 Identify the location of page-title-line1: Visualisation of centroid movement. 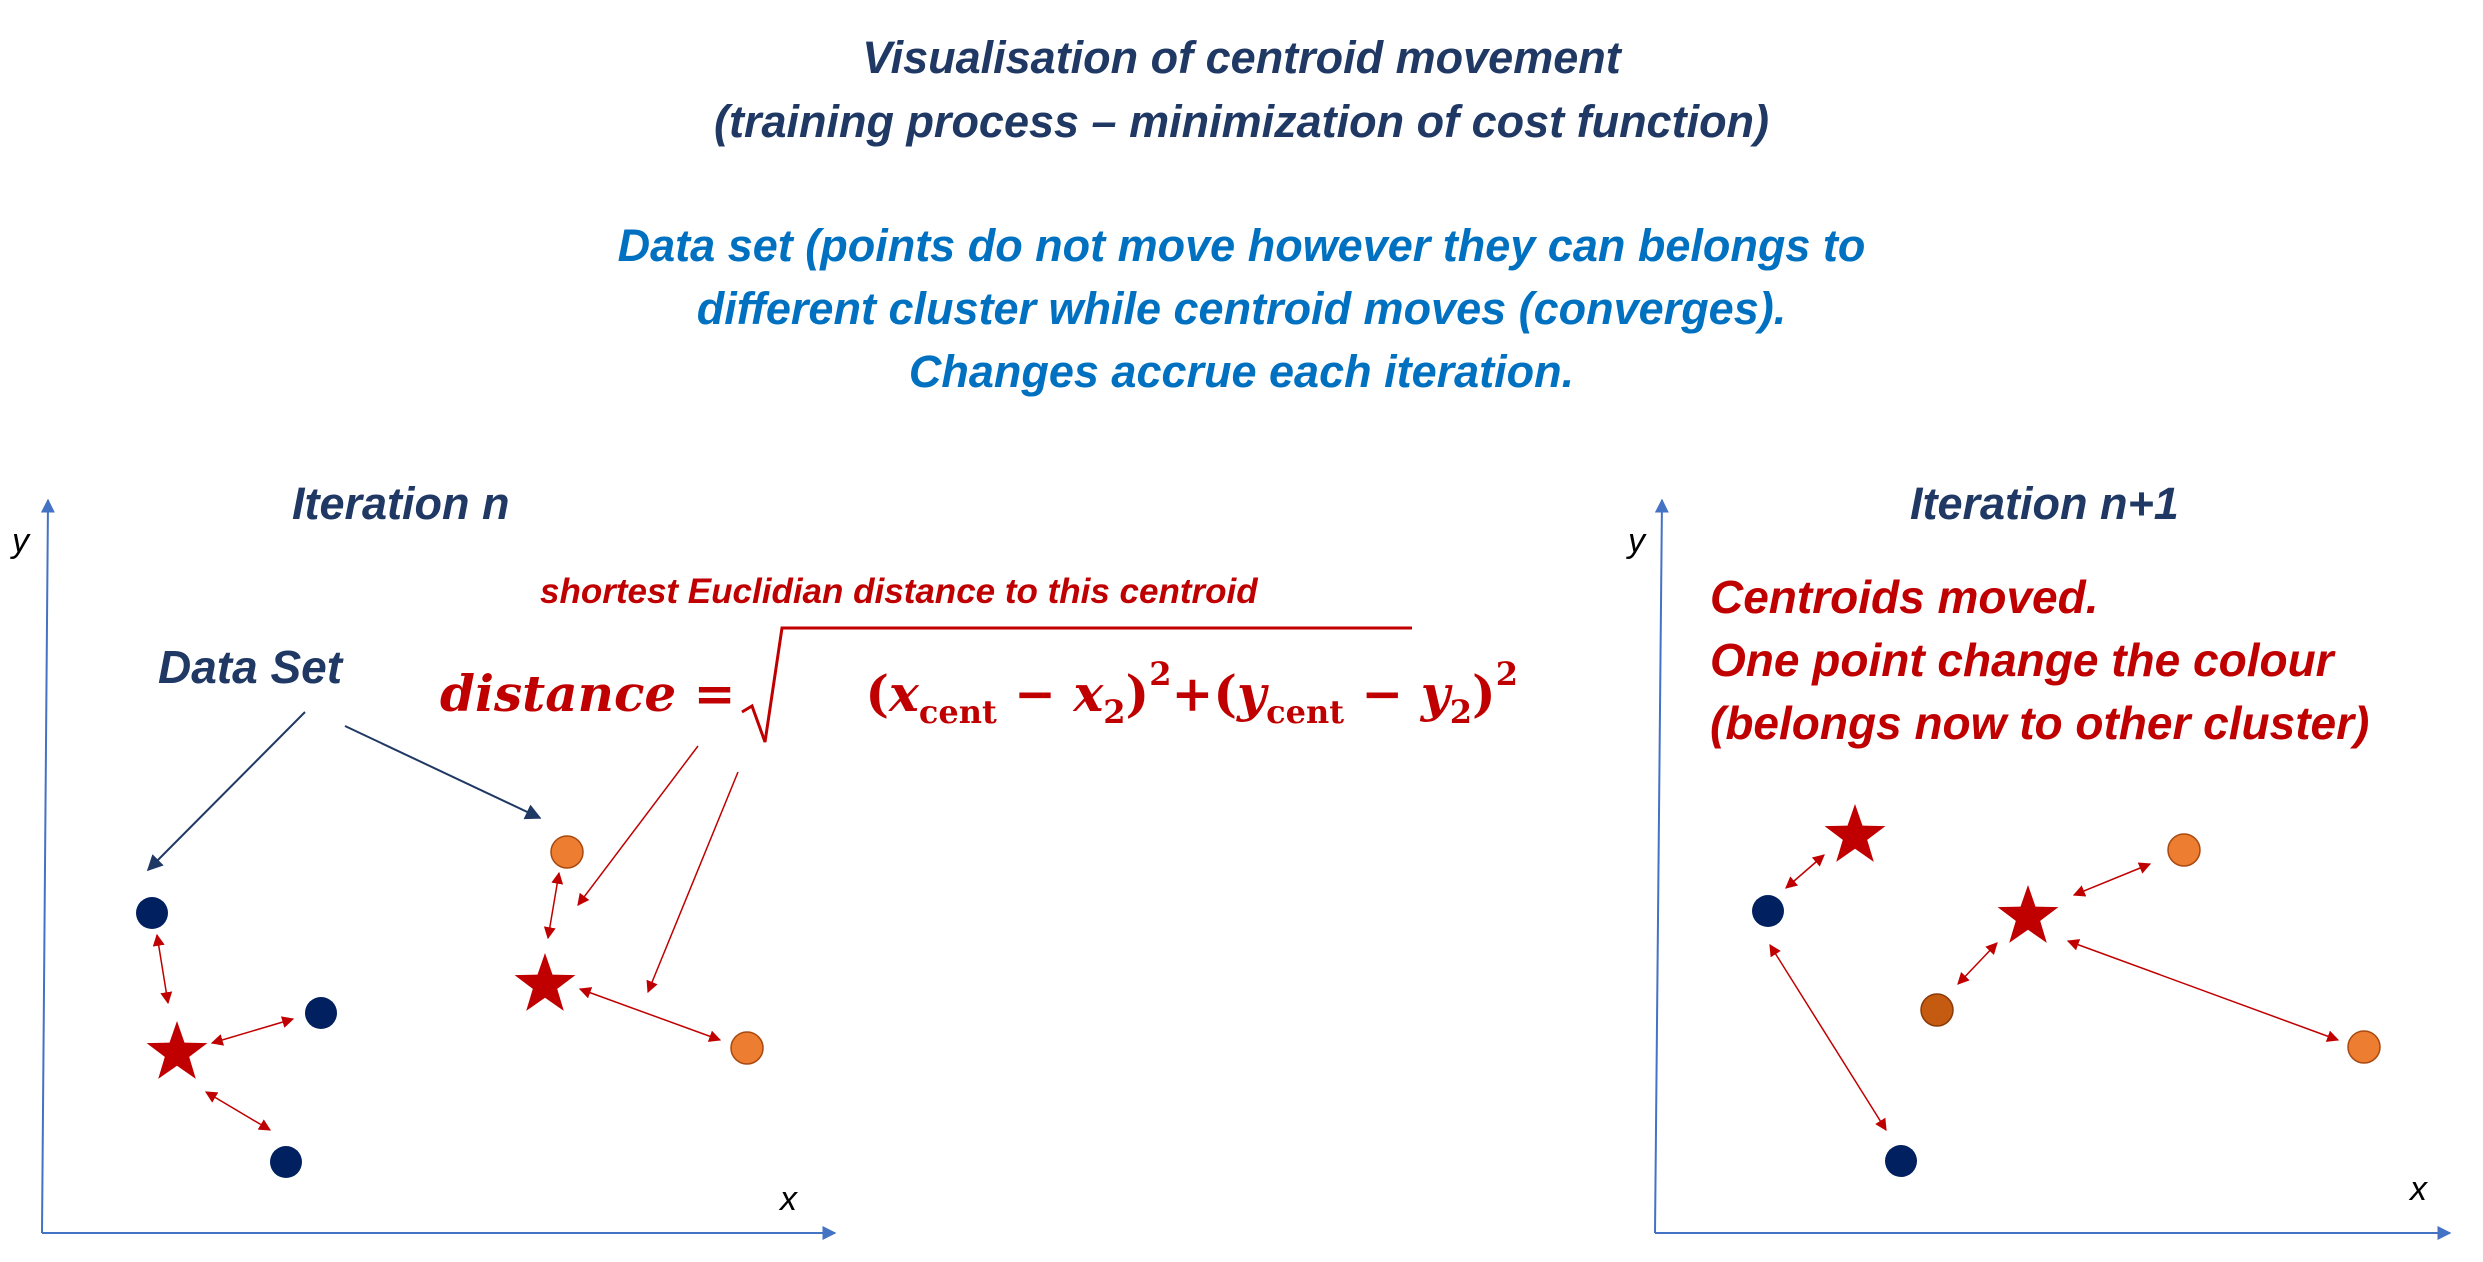
(1241, 57).